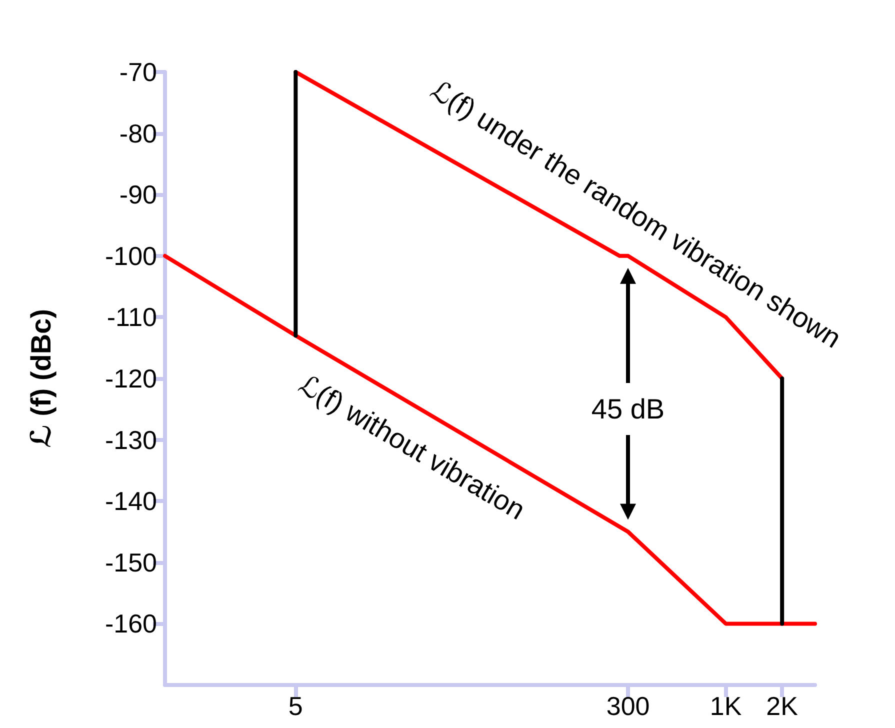 The height and width of the screenshot is (728, 895). What do you see at coordinates (138, 133) in the screenshot?
I see `y-tick-label: -80` at bounding box center [138, 133].